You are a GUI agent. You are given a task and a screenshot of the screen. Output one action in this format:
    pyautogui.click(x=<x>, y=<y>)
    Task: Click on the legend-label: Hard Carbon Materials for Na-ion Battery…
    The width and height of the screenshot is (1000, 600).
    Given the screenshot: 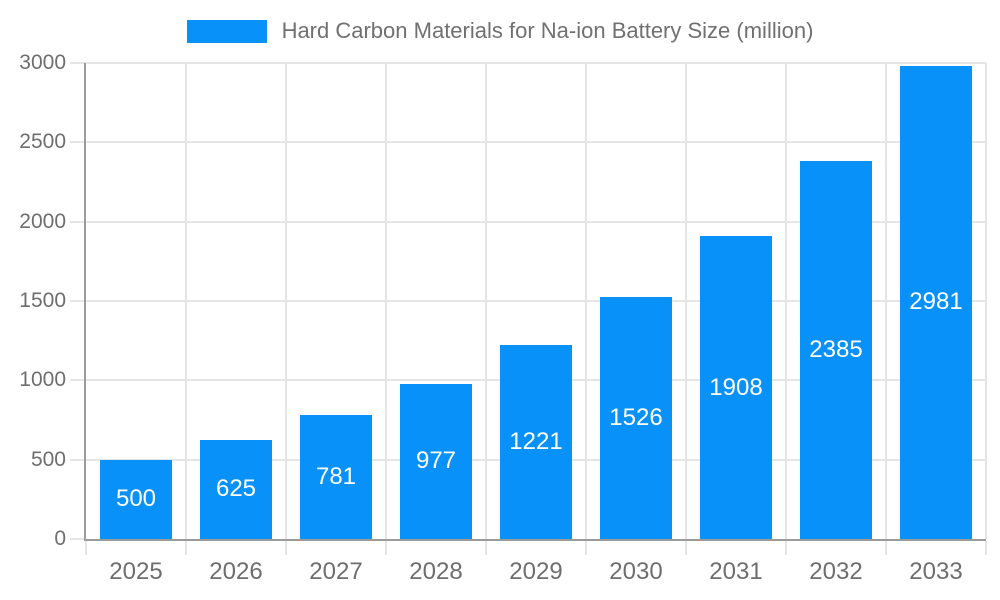 What is the action you would take?
    pyautogui.click(x=547, y=30)
    